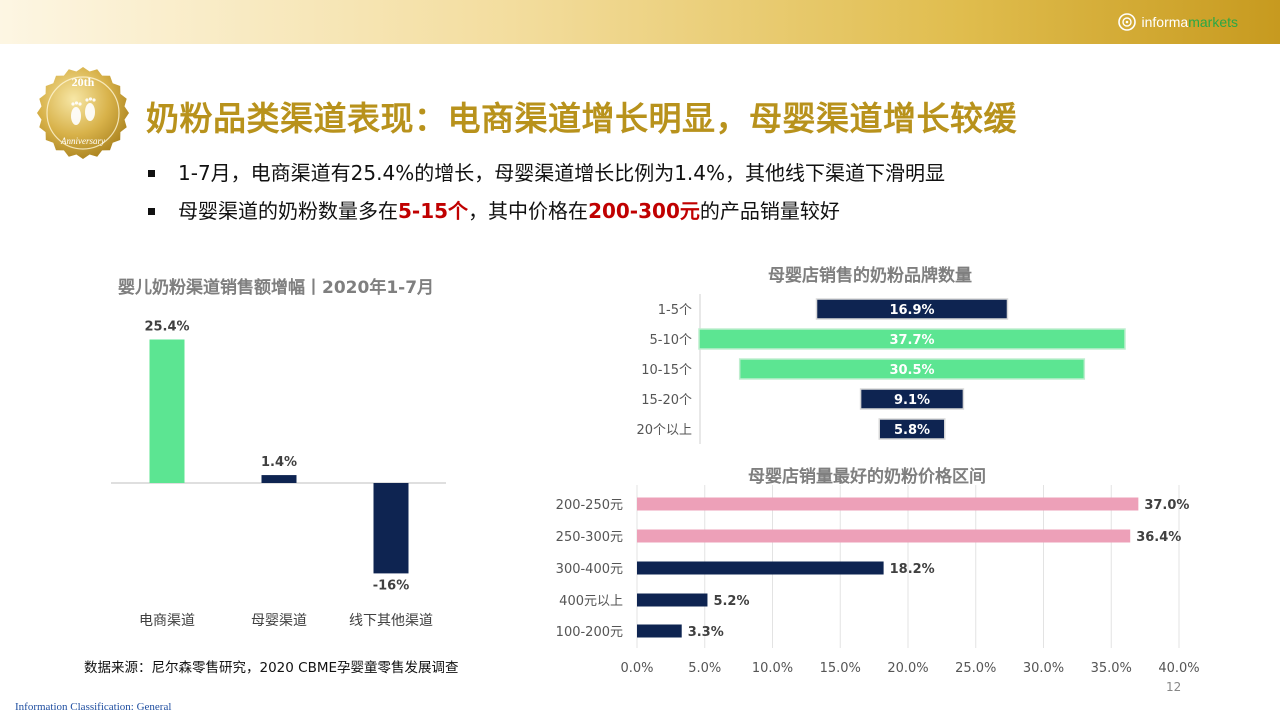 The width and height of the screenshot is (1280, 720). I want to click on category-label: 15-20个, so click(666, 400).